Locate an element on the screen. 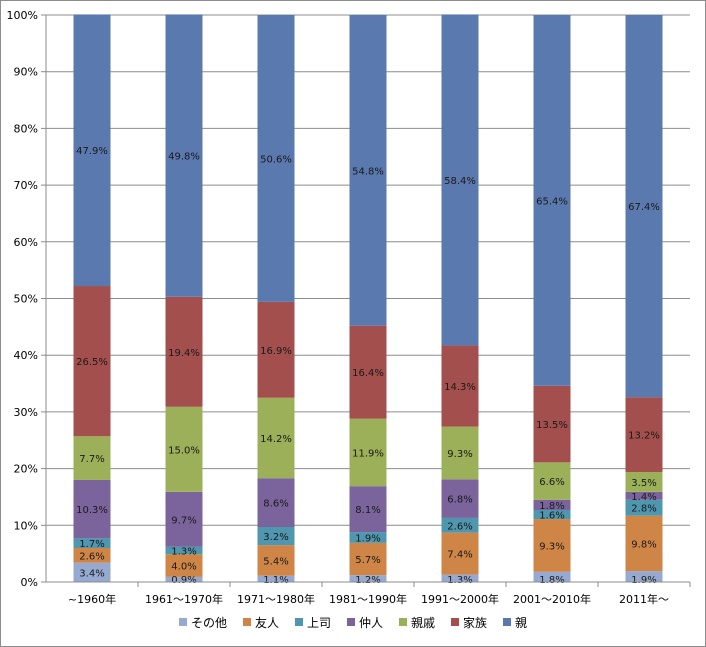 The image size is (706, 647). data-label: 16.4% is located at coordinates (368, 373).